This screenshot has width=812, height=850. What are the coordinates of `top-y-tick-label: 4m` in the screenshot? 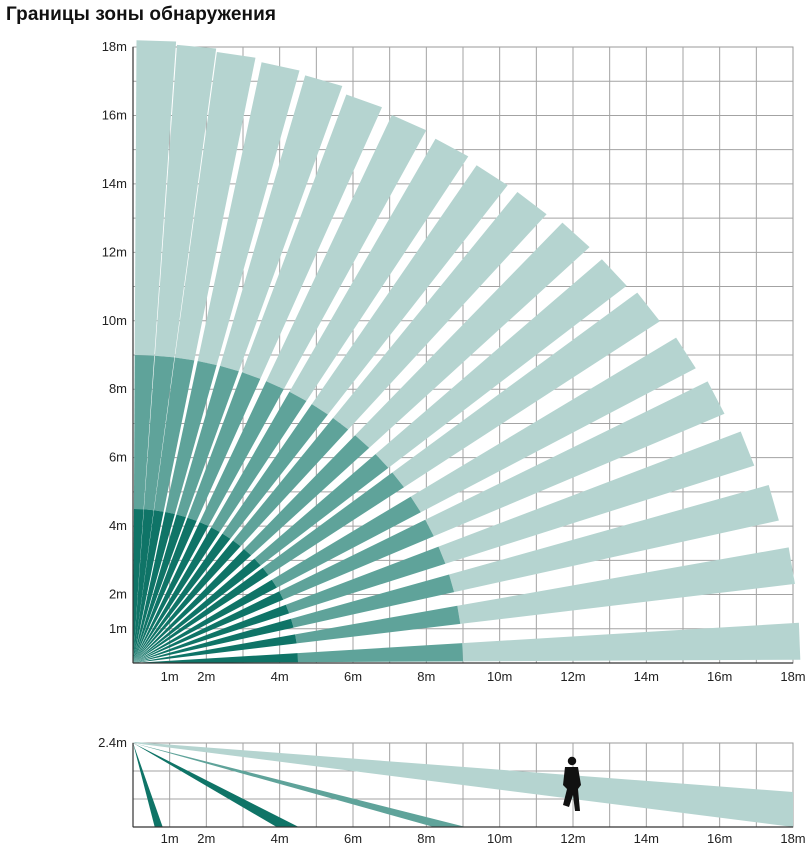 It's located at (118, 525).